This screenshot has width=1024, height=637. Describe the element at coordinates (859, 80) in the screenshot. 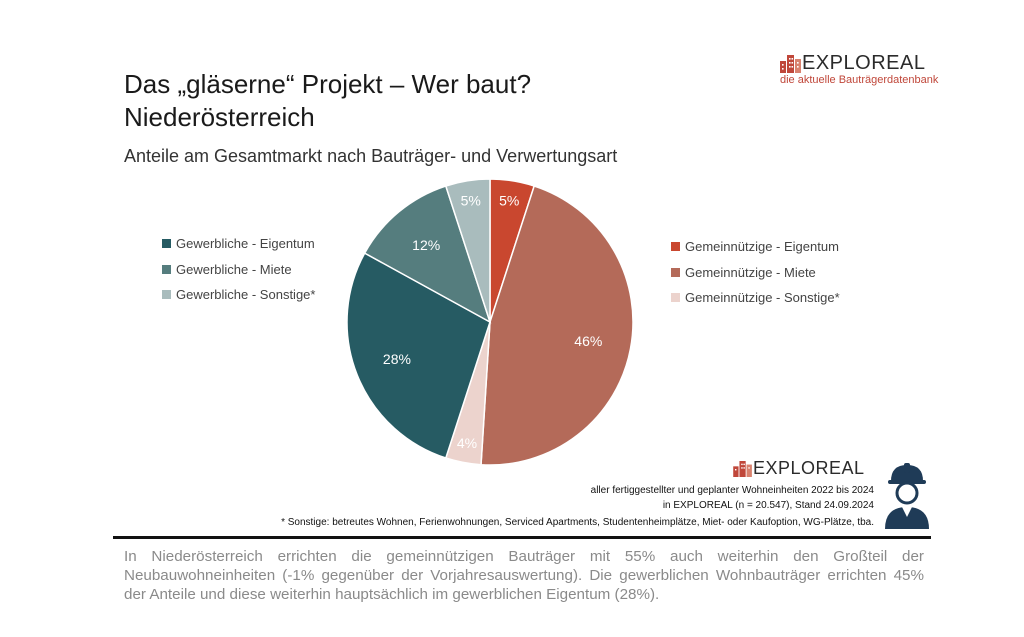

I see `logo-tagline: die aktuelle Bauträgerdatenbank` at that location.